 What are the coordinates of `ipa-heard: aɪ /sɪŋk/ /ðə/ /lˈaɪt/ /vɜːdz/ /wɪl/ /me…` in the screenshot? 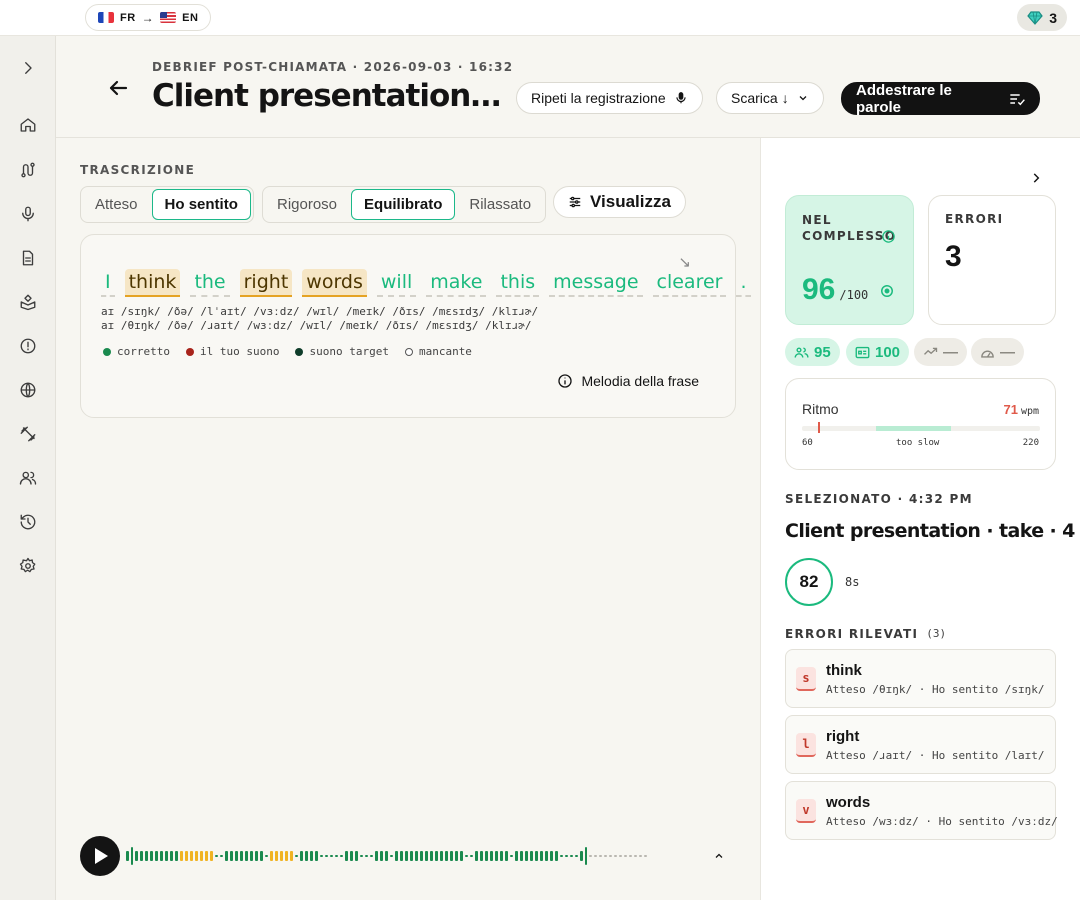 It's located at (320, 311).